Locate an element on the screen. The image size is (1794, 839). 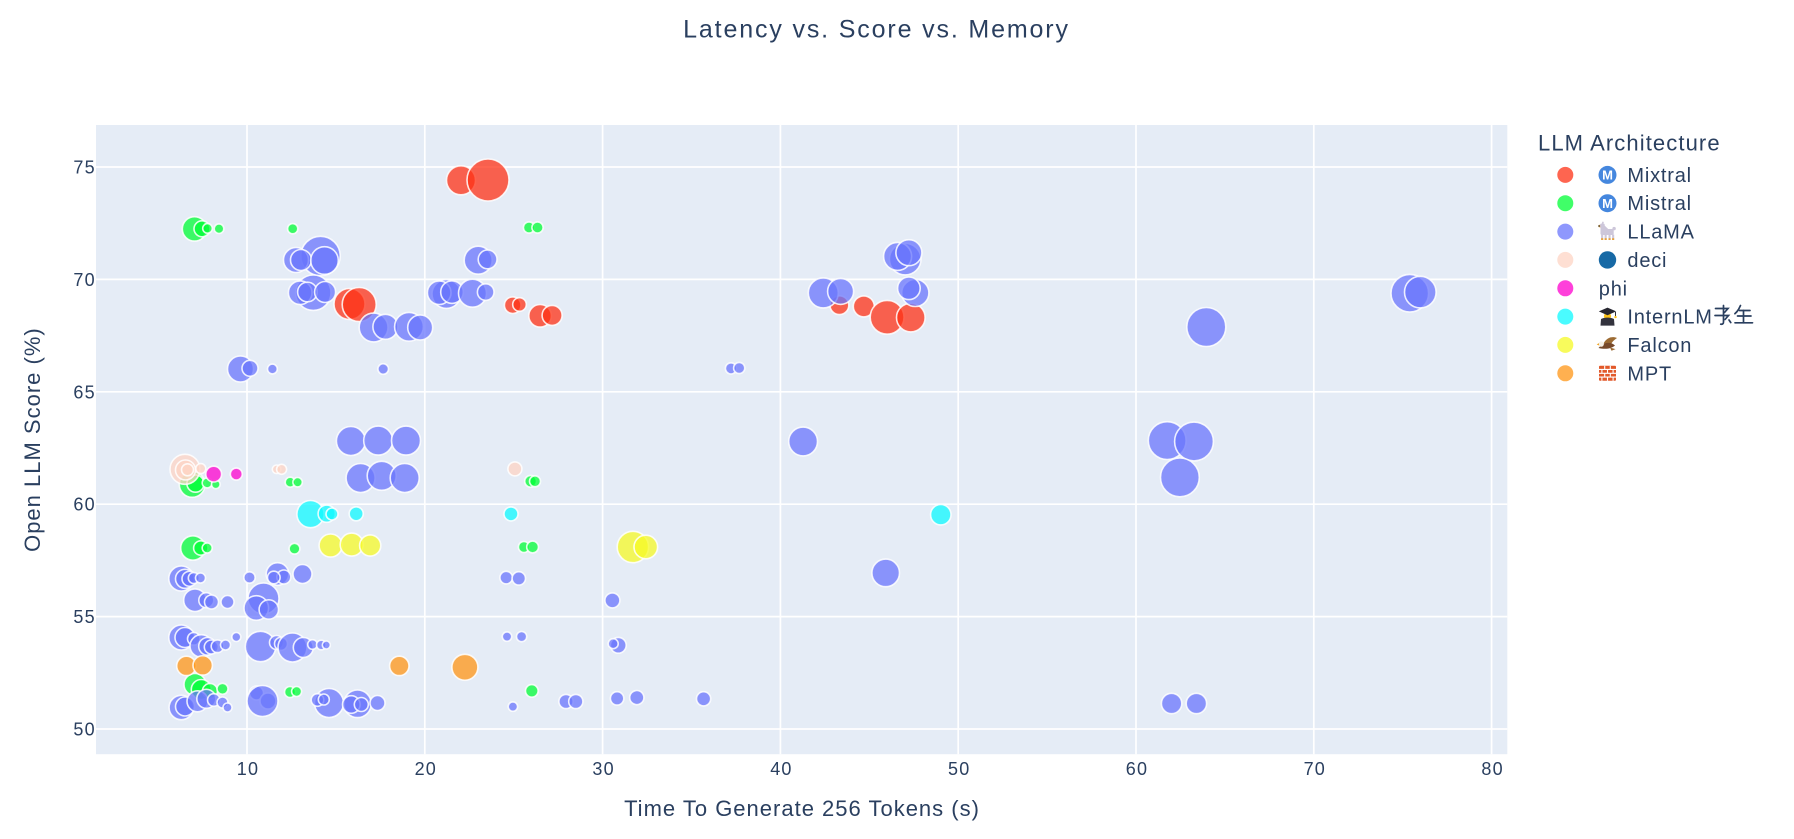
svg-text: phi is located at coordinates (1613, 289).